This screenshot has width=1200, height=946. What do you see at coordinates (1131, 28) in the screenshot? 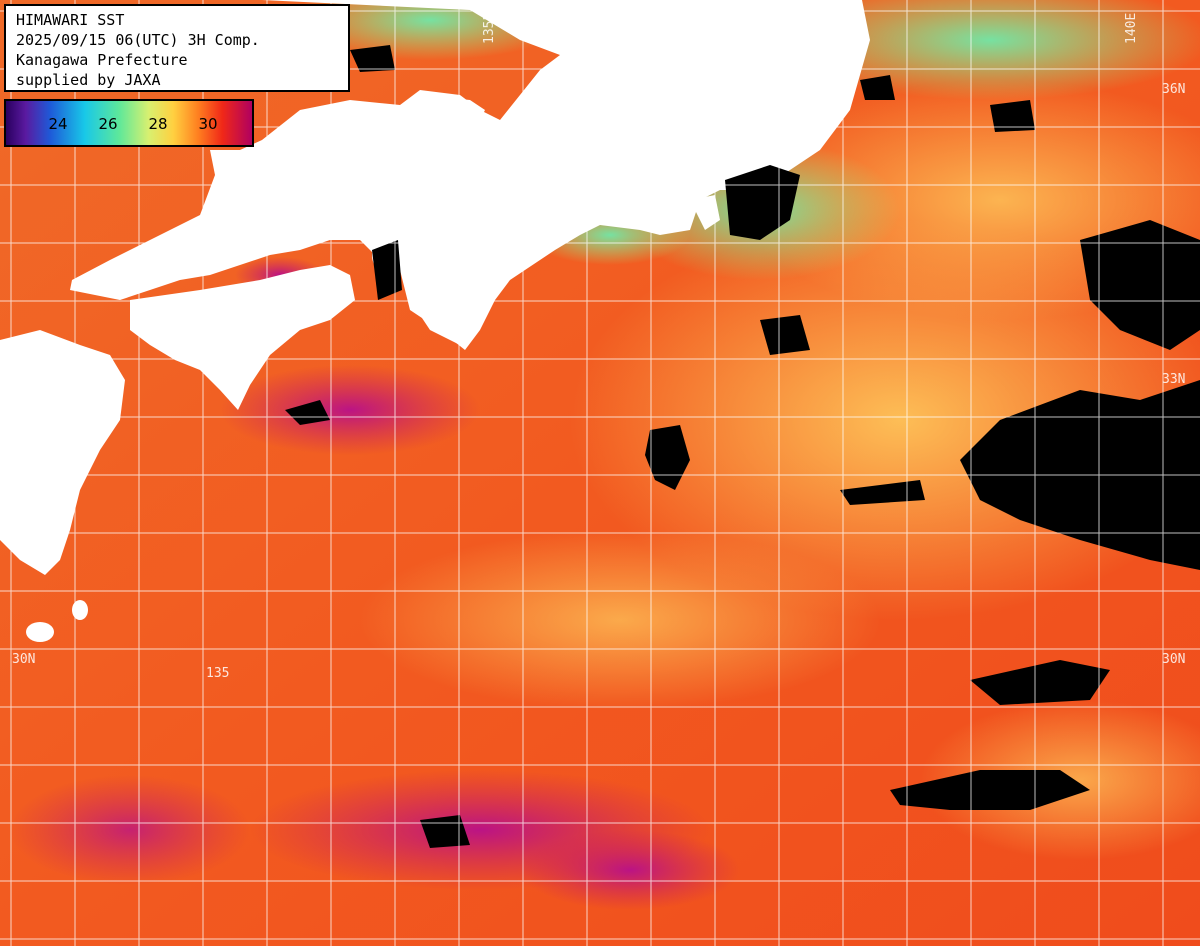
I see `lon-label-140e: 140E` at bounding box center [1131, 28].